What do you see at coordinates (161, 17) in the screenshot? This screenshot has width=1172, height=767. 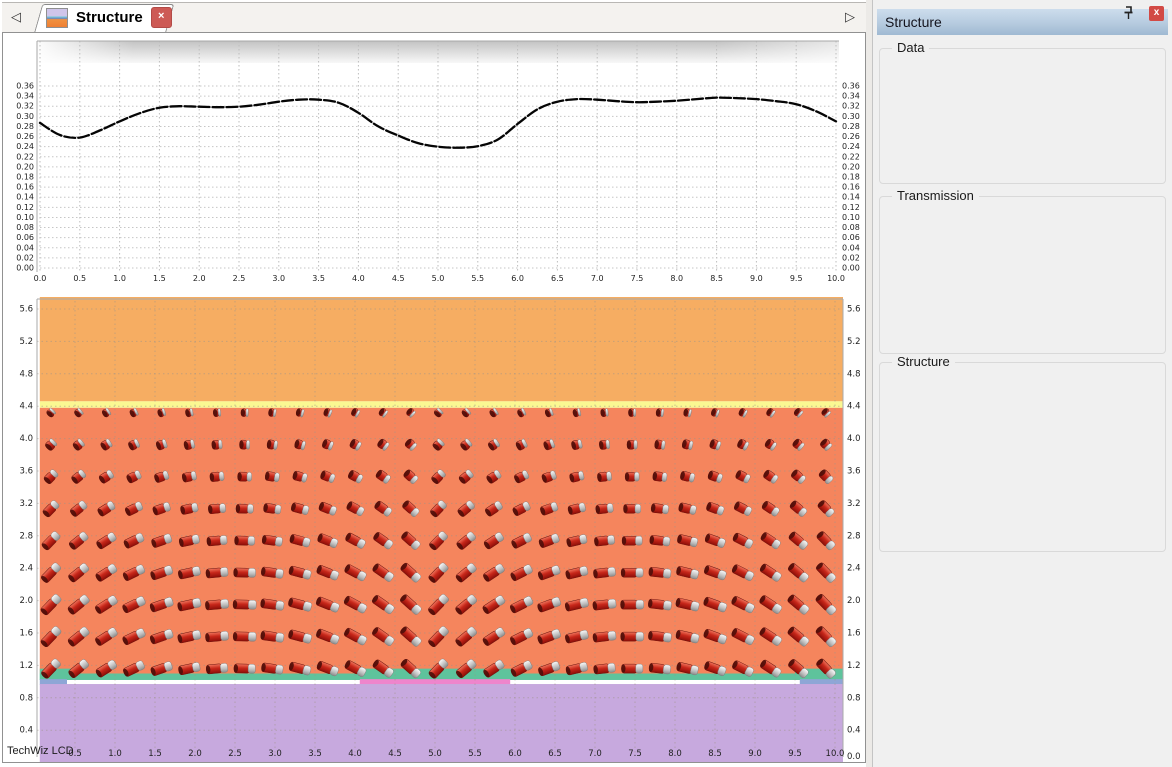 I see `tab-close-icon: ×` at bounding box center [161, 17].